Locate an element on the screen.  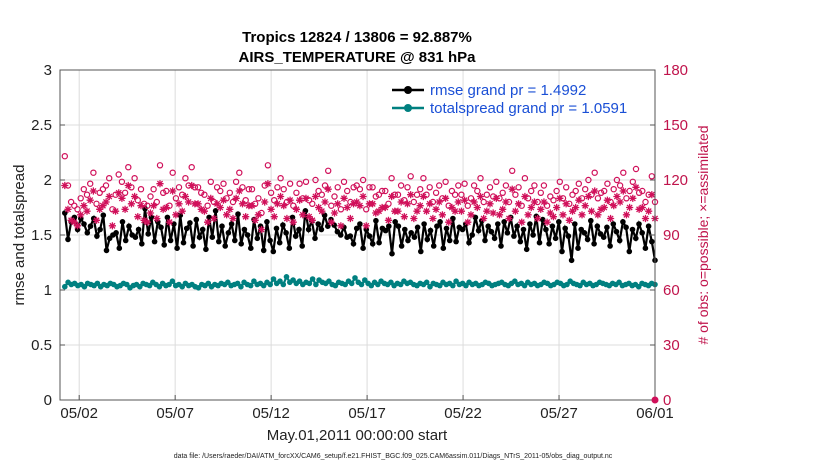
y-axis-left-label: rmse and totalspread is located at coordinates (19, 235).